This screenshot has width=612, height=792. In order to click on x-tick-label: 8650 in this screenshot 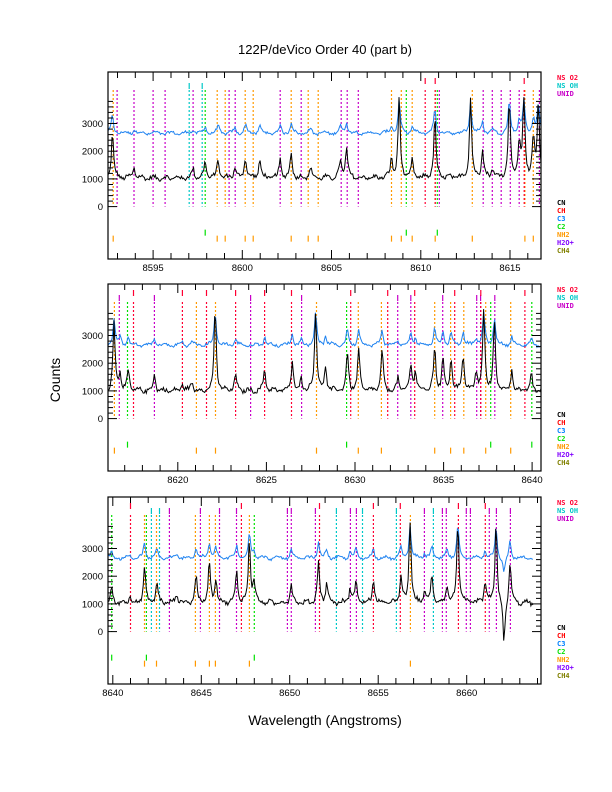, I will do `click(289, 693)`.